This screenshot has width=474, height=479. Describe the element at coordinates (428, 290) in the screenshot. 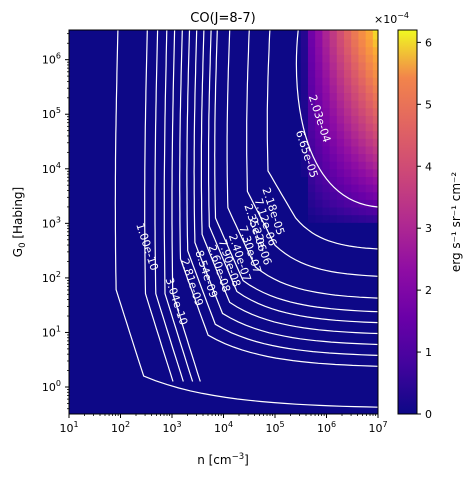

I see `colorbar-tick-label: 2` at that location.